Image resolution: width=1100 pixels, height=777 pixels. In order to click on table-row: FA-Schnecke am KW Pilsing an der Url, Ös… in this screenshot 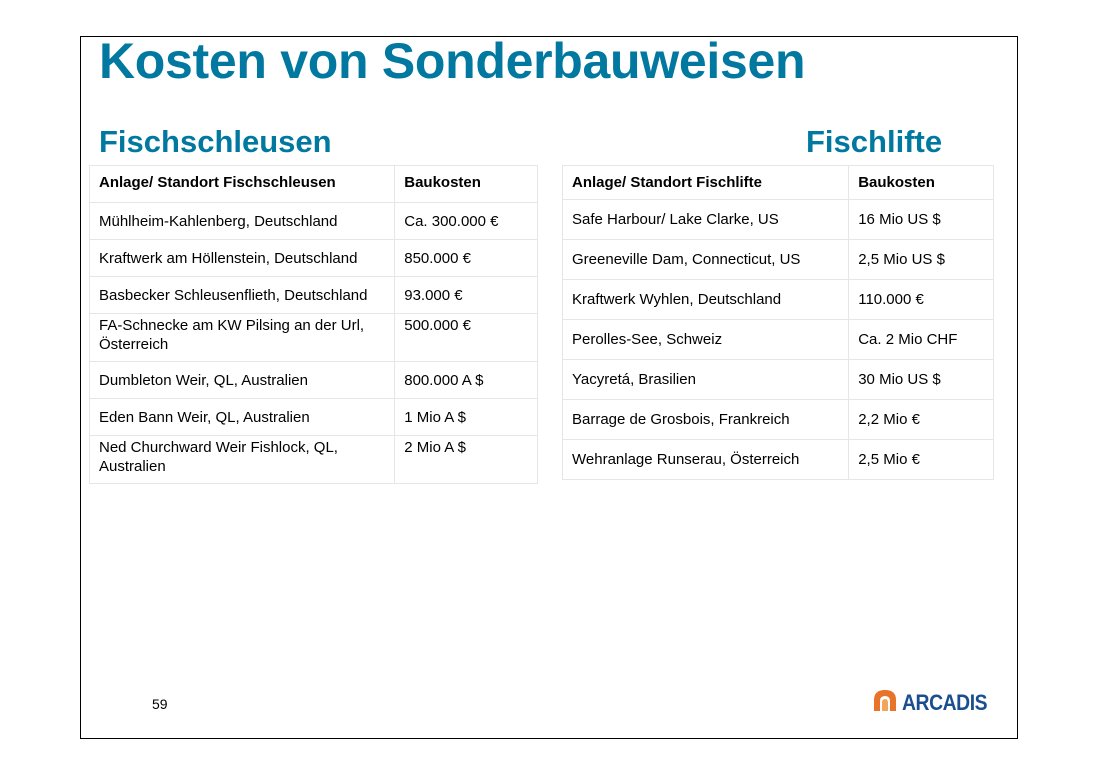, I will do `click(313, 337)`.